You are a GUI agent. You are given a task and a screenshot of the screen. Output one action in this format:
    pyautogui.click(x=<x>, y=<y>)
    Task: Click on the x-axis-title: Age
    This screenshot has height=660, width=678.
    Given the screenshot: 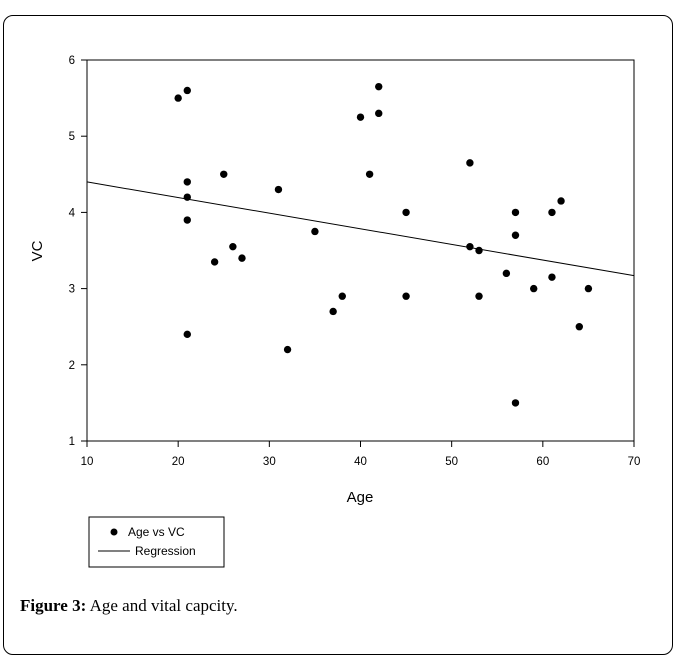 What is the action you would take?
    pyautogui.click(x=360, y=497)
    